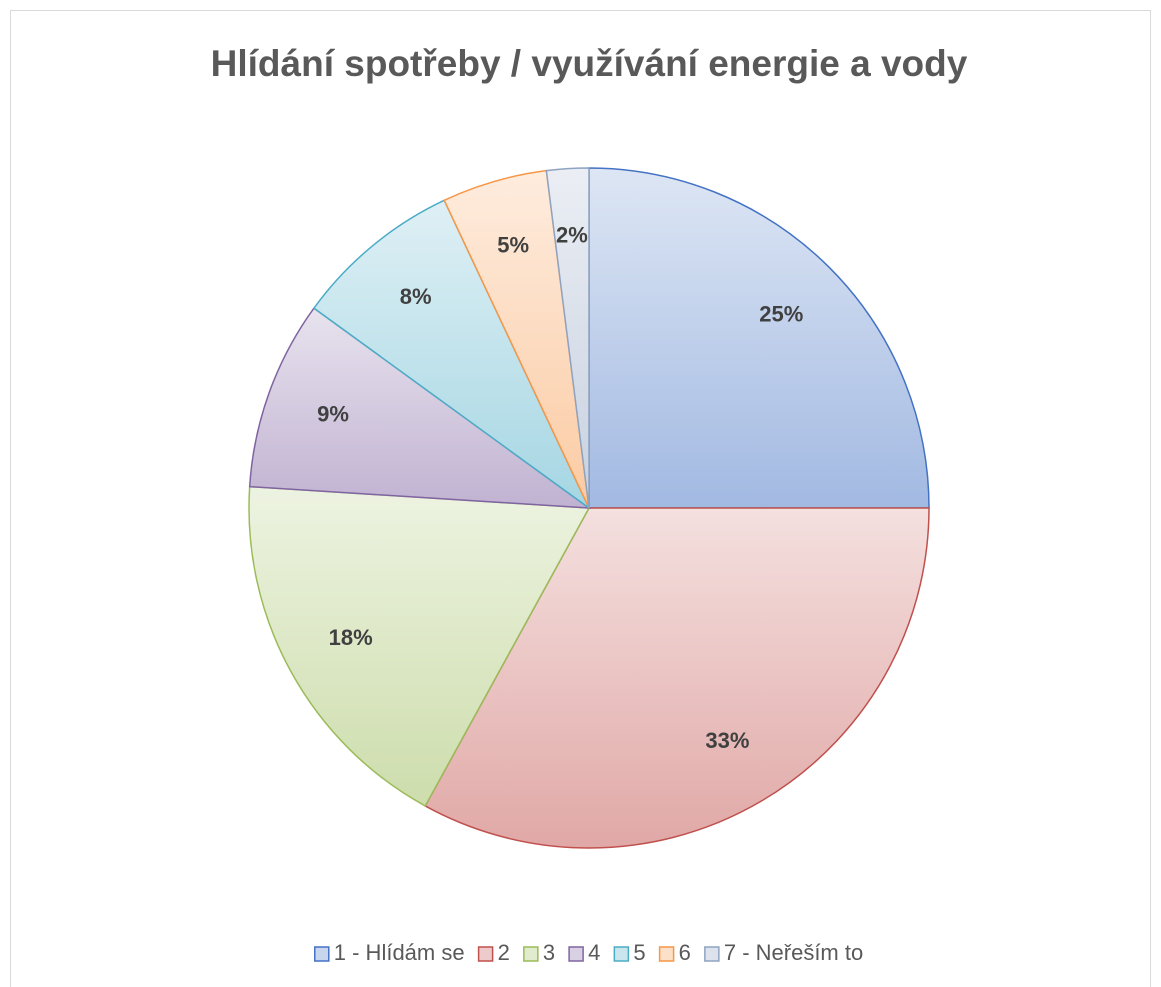 This screenshot has width=1161, height=987. Describe the element at coordinates (781, 313) in the screenshot. I see `data-label: 25%` at that location.